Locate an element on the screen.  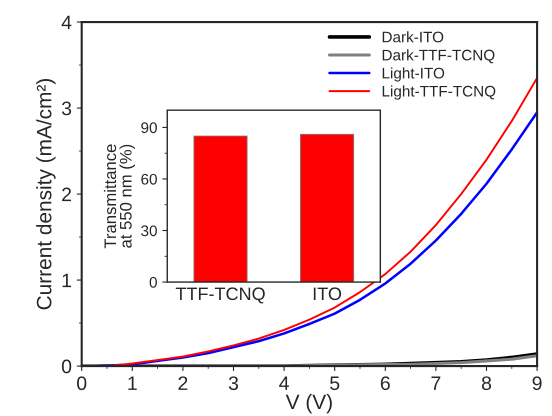
y-tick-label: 3 is located at coordinates (67, 109).